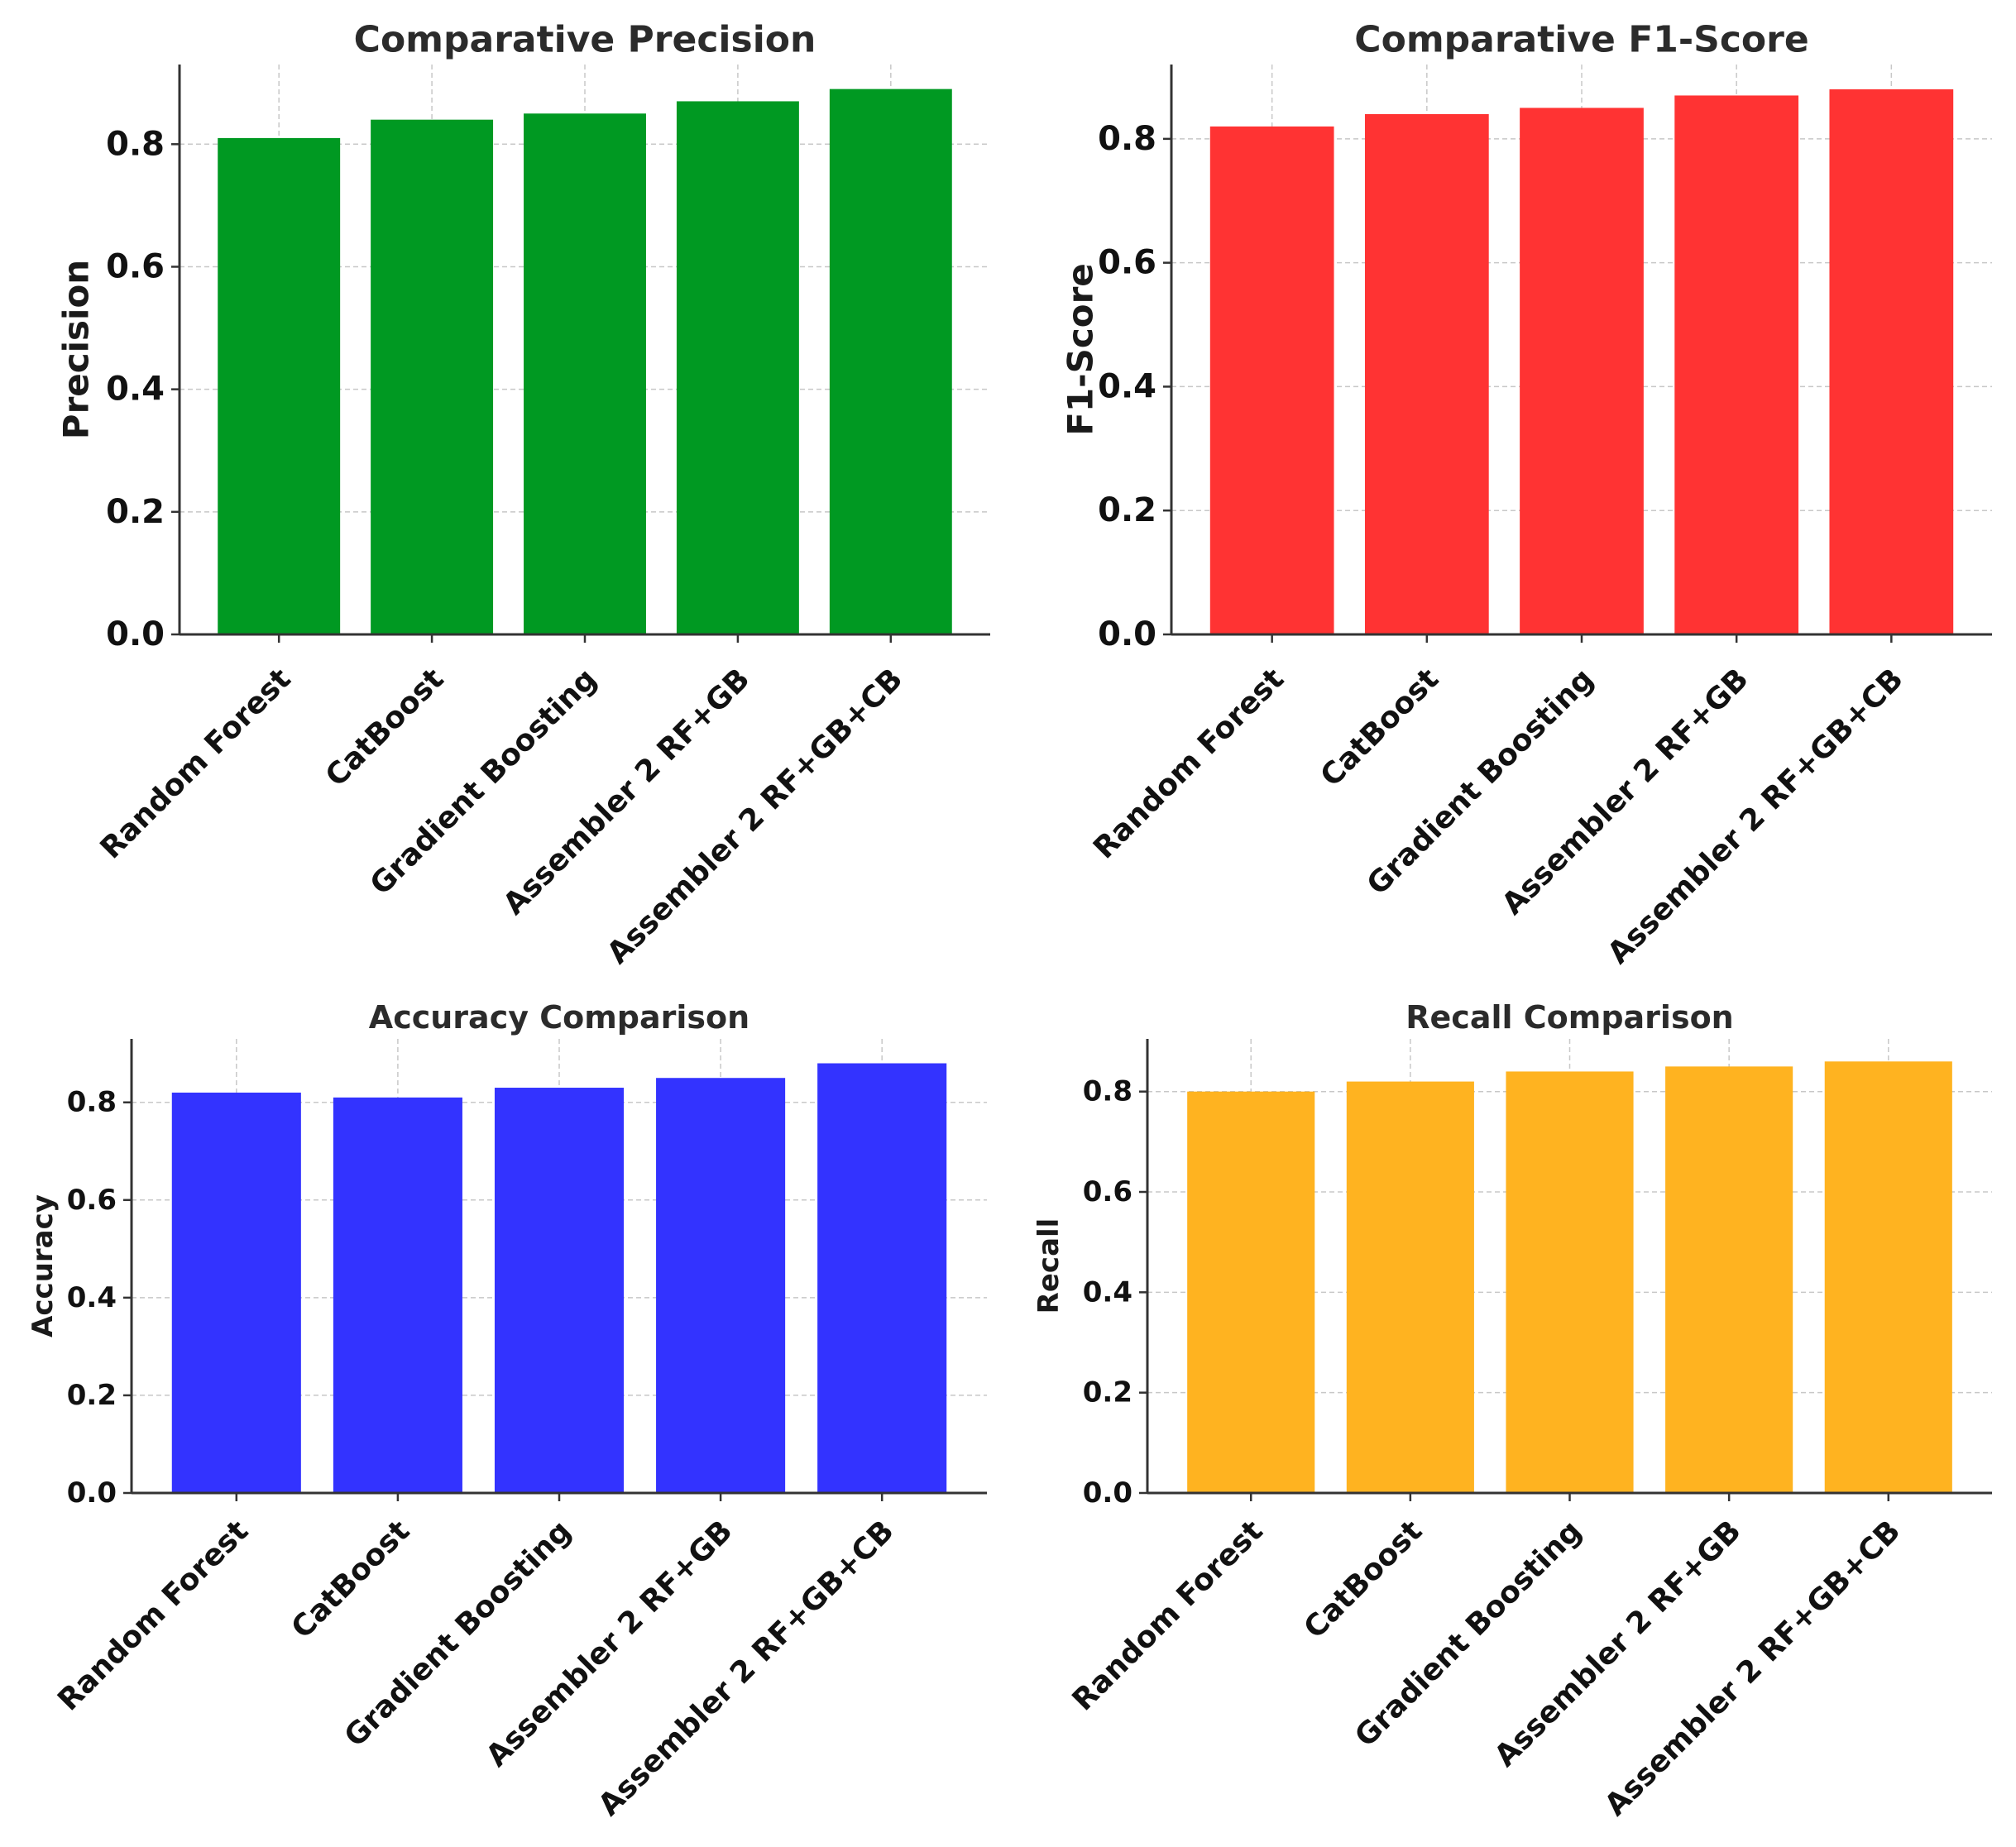  I want to click on y-axis-label: Recall, so click(1048, 1266).